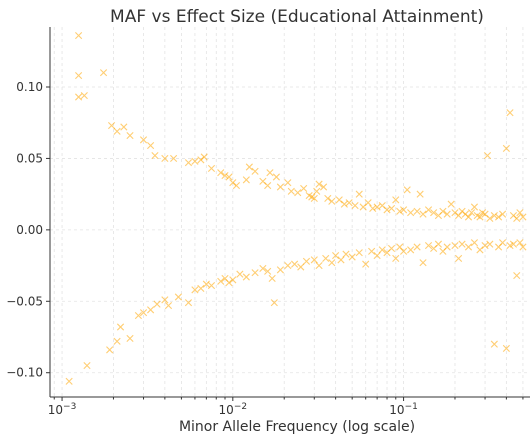  What do you see at coordinates (24, 301) in the screenshot?
I see `y-tick-label: −0.05` at bounding box center [24, 301].